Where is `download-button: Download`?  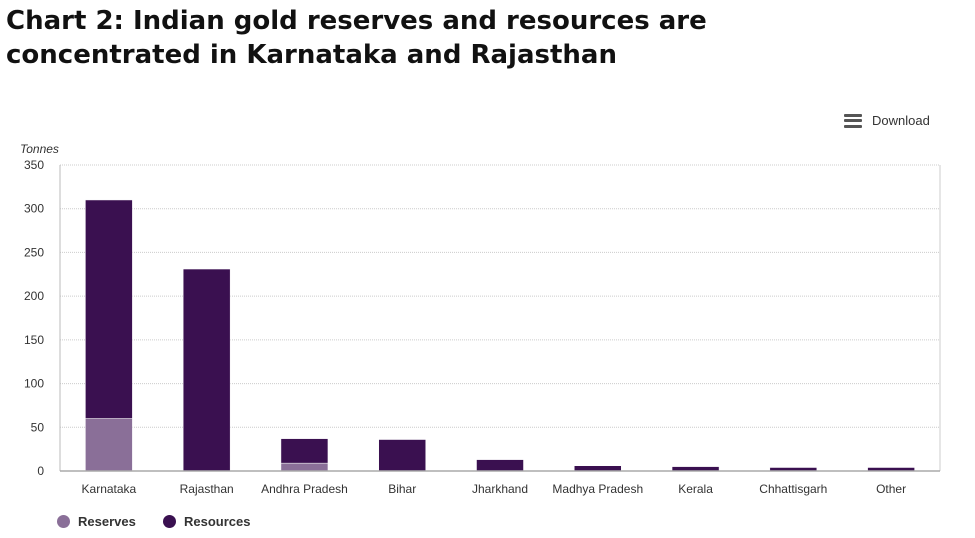 download-button: Download is located at coordinates (887, 120).